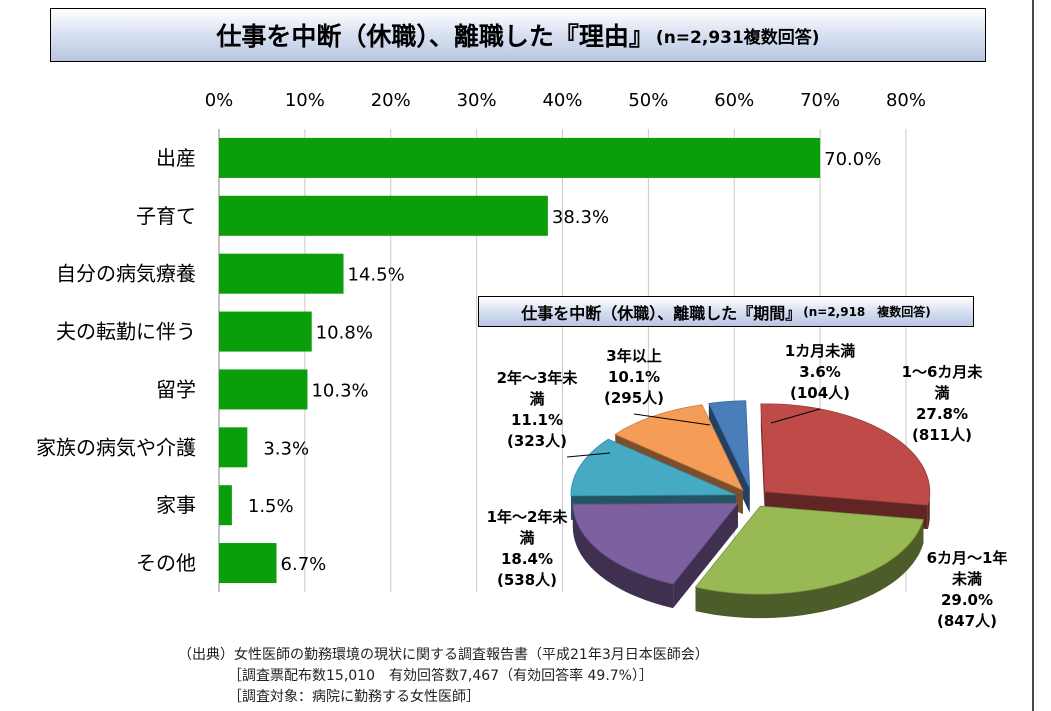 The width and height of the screenshot is (1051, 711). I want to click on pie-slice-percent: 18.4%, so click(527, 559).